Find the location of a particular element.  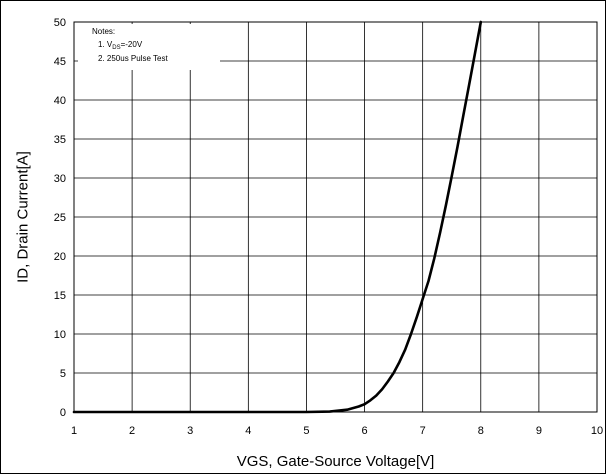

y-tick-label: 5 is located at coordinates (63, 374).